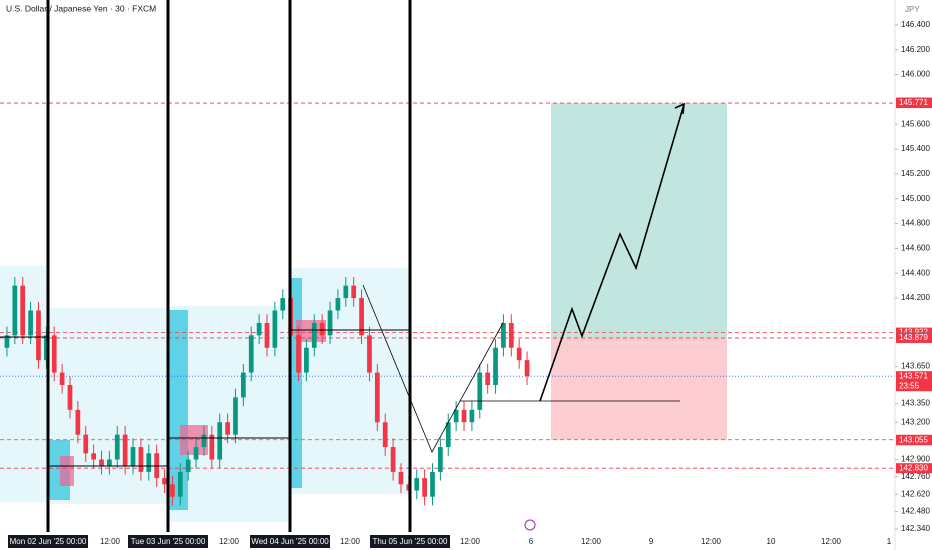  What do you see at coordinates (915, 511) in the screenshot?
I see `y-tick-label: 142.480` at bounding box center [915, 511].